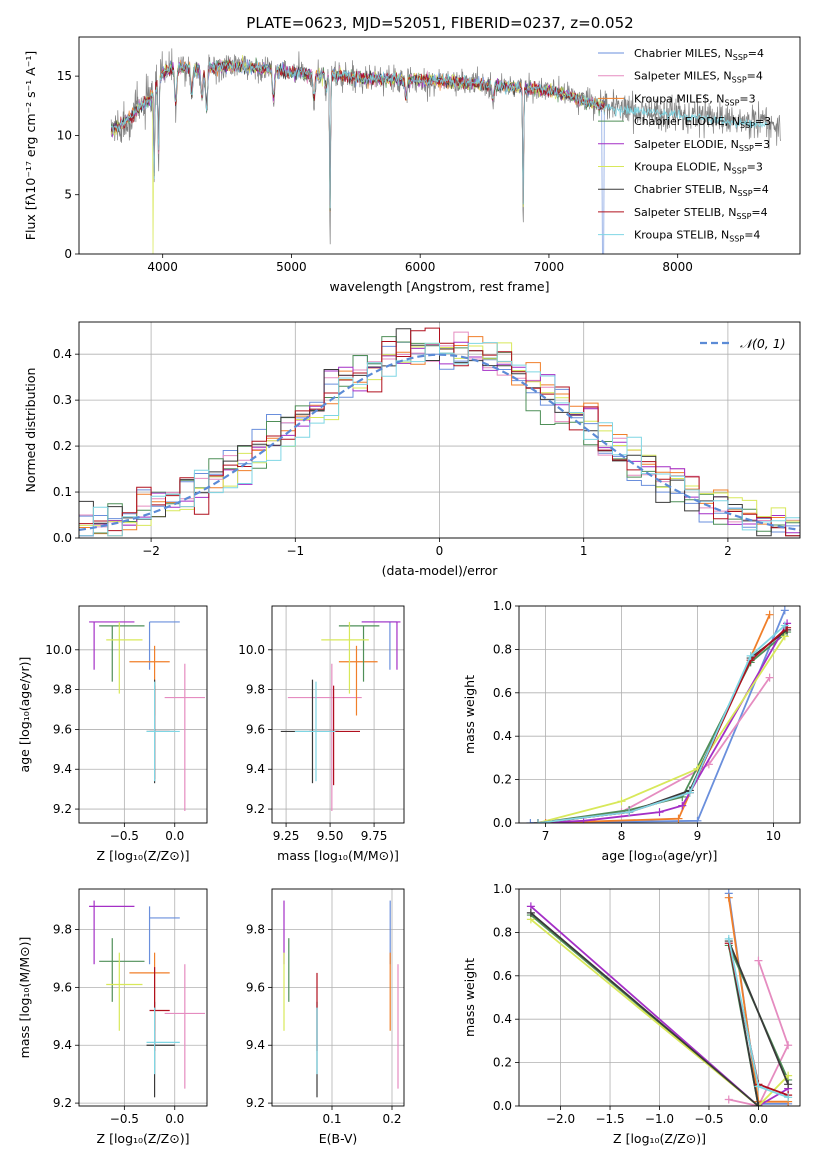 The image size is (819, 1170). Describe the element at coordinates (374, 836) in the screenshot. I see `x-tick-label: 9.75` at that location.